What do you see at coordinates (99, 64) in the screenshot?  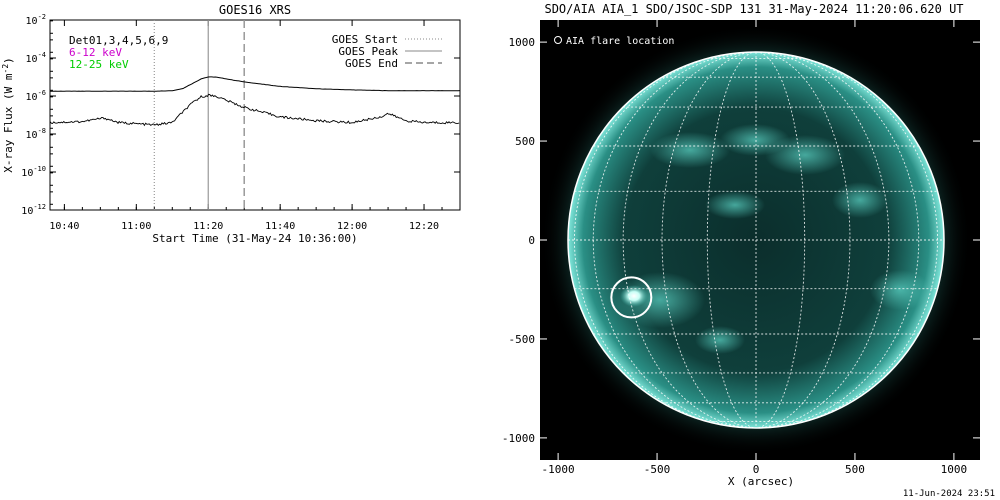 I see `legend-12-25kev: 12-25 keV` at bounding box center [99, 64].